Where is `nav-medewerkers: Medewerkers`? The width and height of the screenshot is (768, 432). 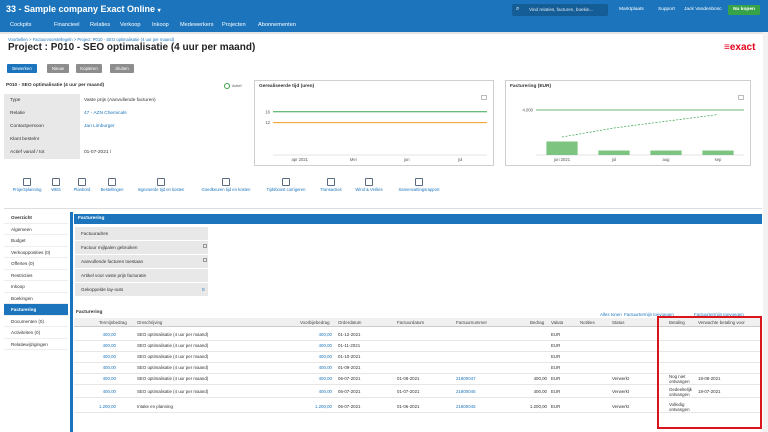 nav-medewerkers: Medewerkers is located at coordinates (197, 25).